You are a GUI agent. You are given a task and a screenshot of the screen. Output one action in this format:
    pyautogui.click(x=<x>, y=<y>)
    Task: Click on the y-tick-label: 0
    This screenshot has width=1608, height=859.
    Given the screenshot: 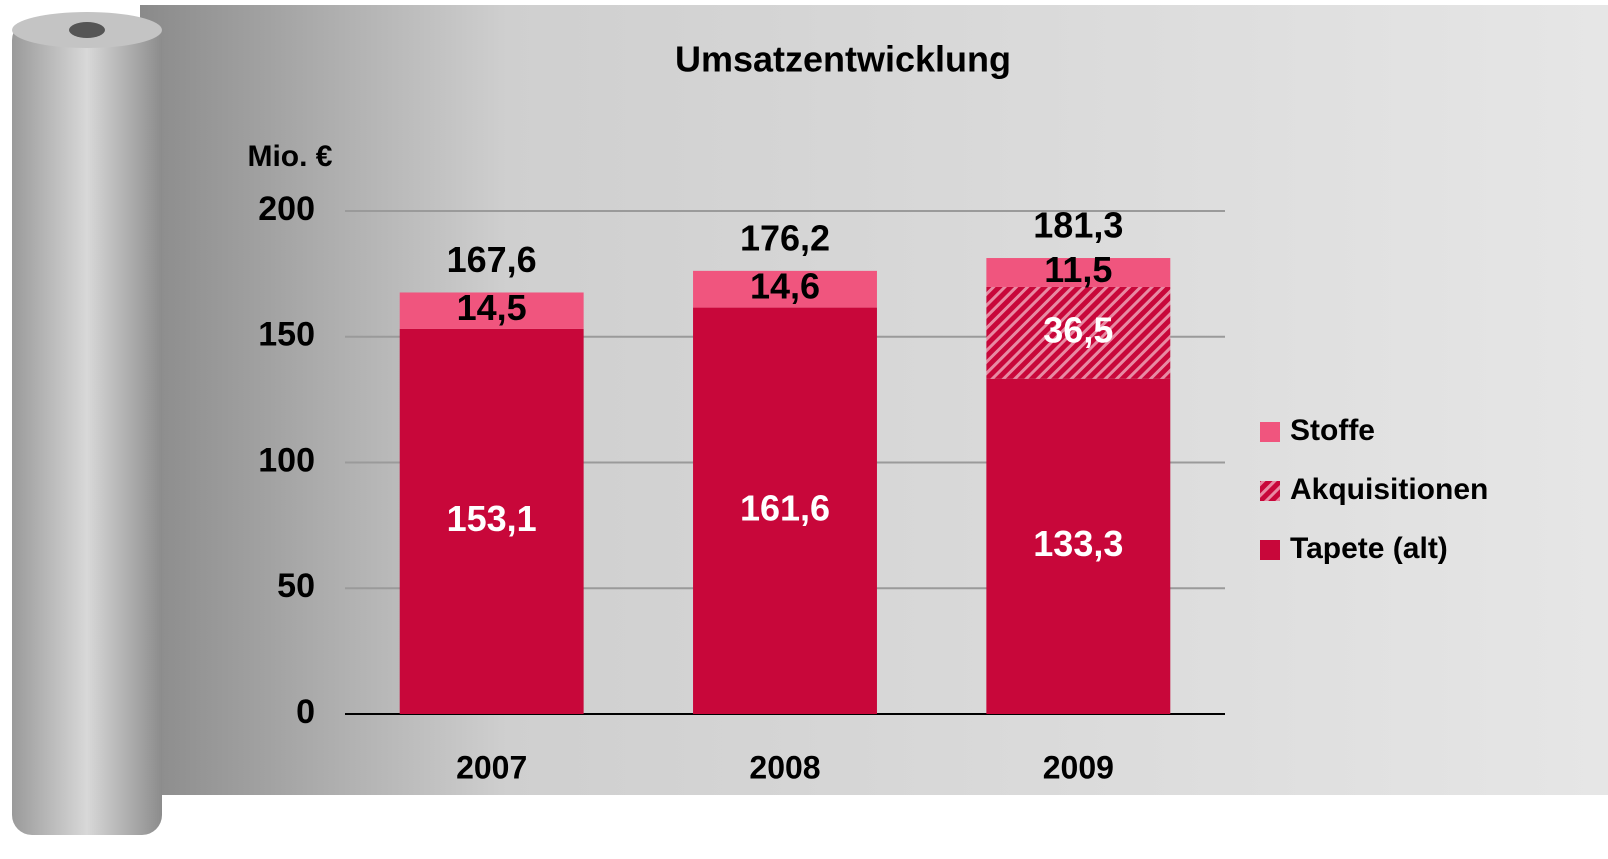 What is the action you would take?
    pyautogui.click(x=305, y=712)
    